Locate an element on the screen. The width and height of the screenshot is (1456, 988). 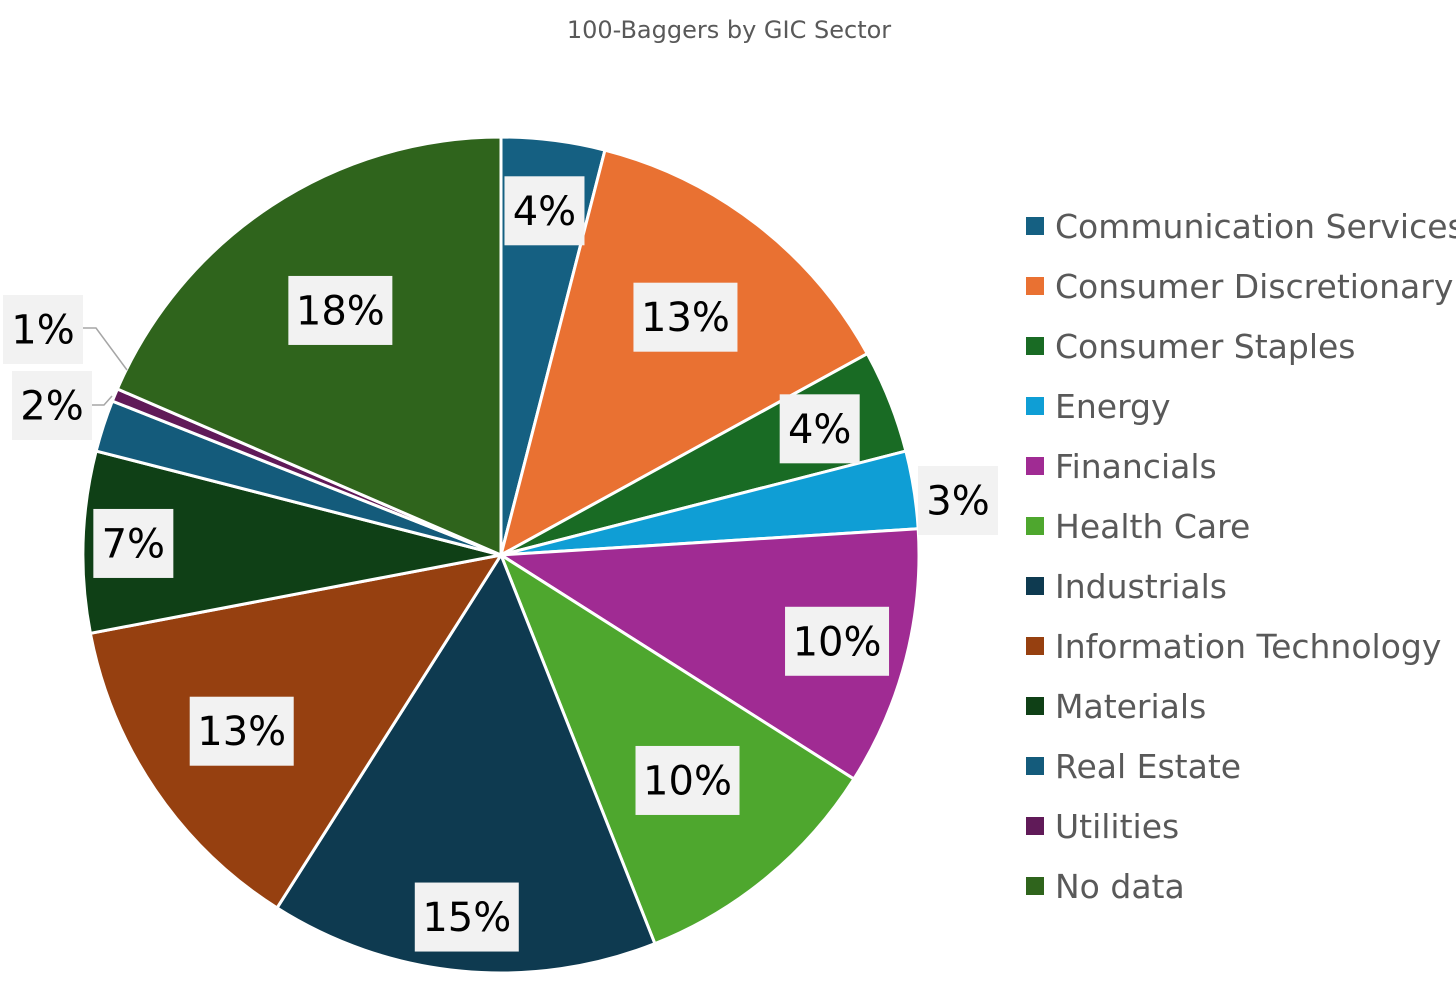
data-label-box-real-estate is located at coordinates (52, 405).